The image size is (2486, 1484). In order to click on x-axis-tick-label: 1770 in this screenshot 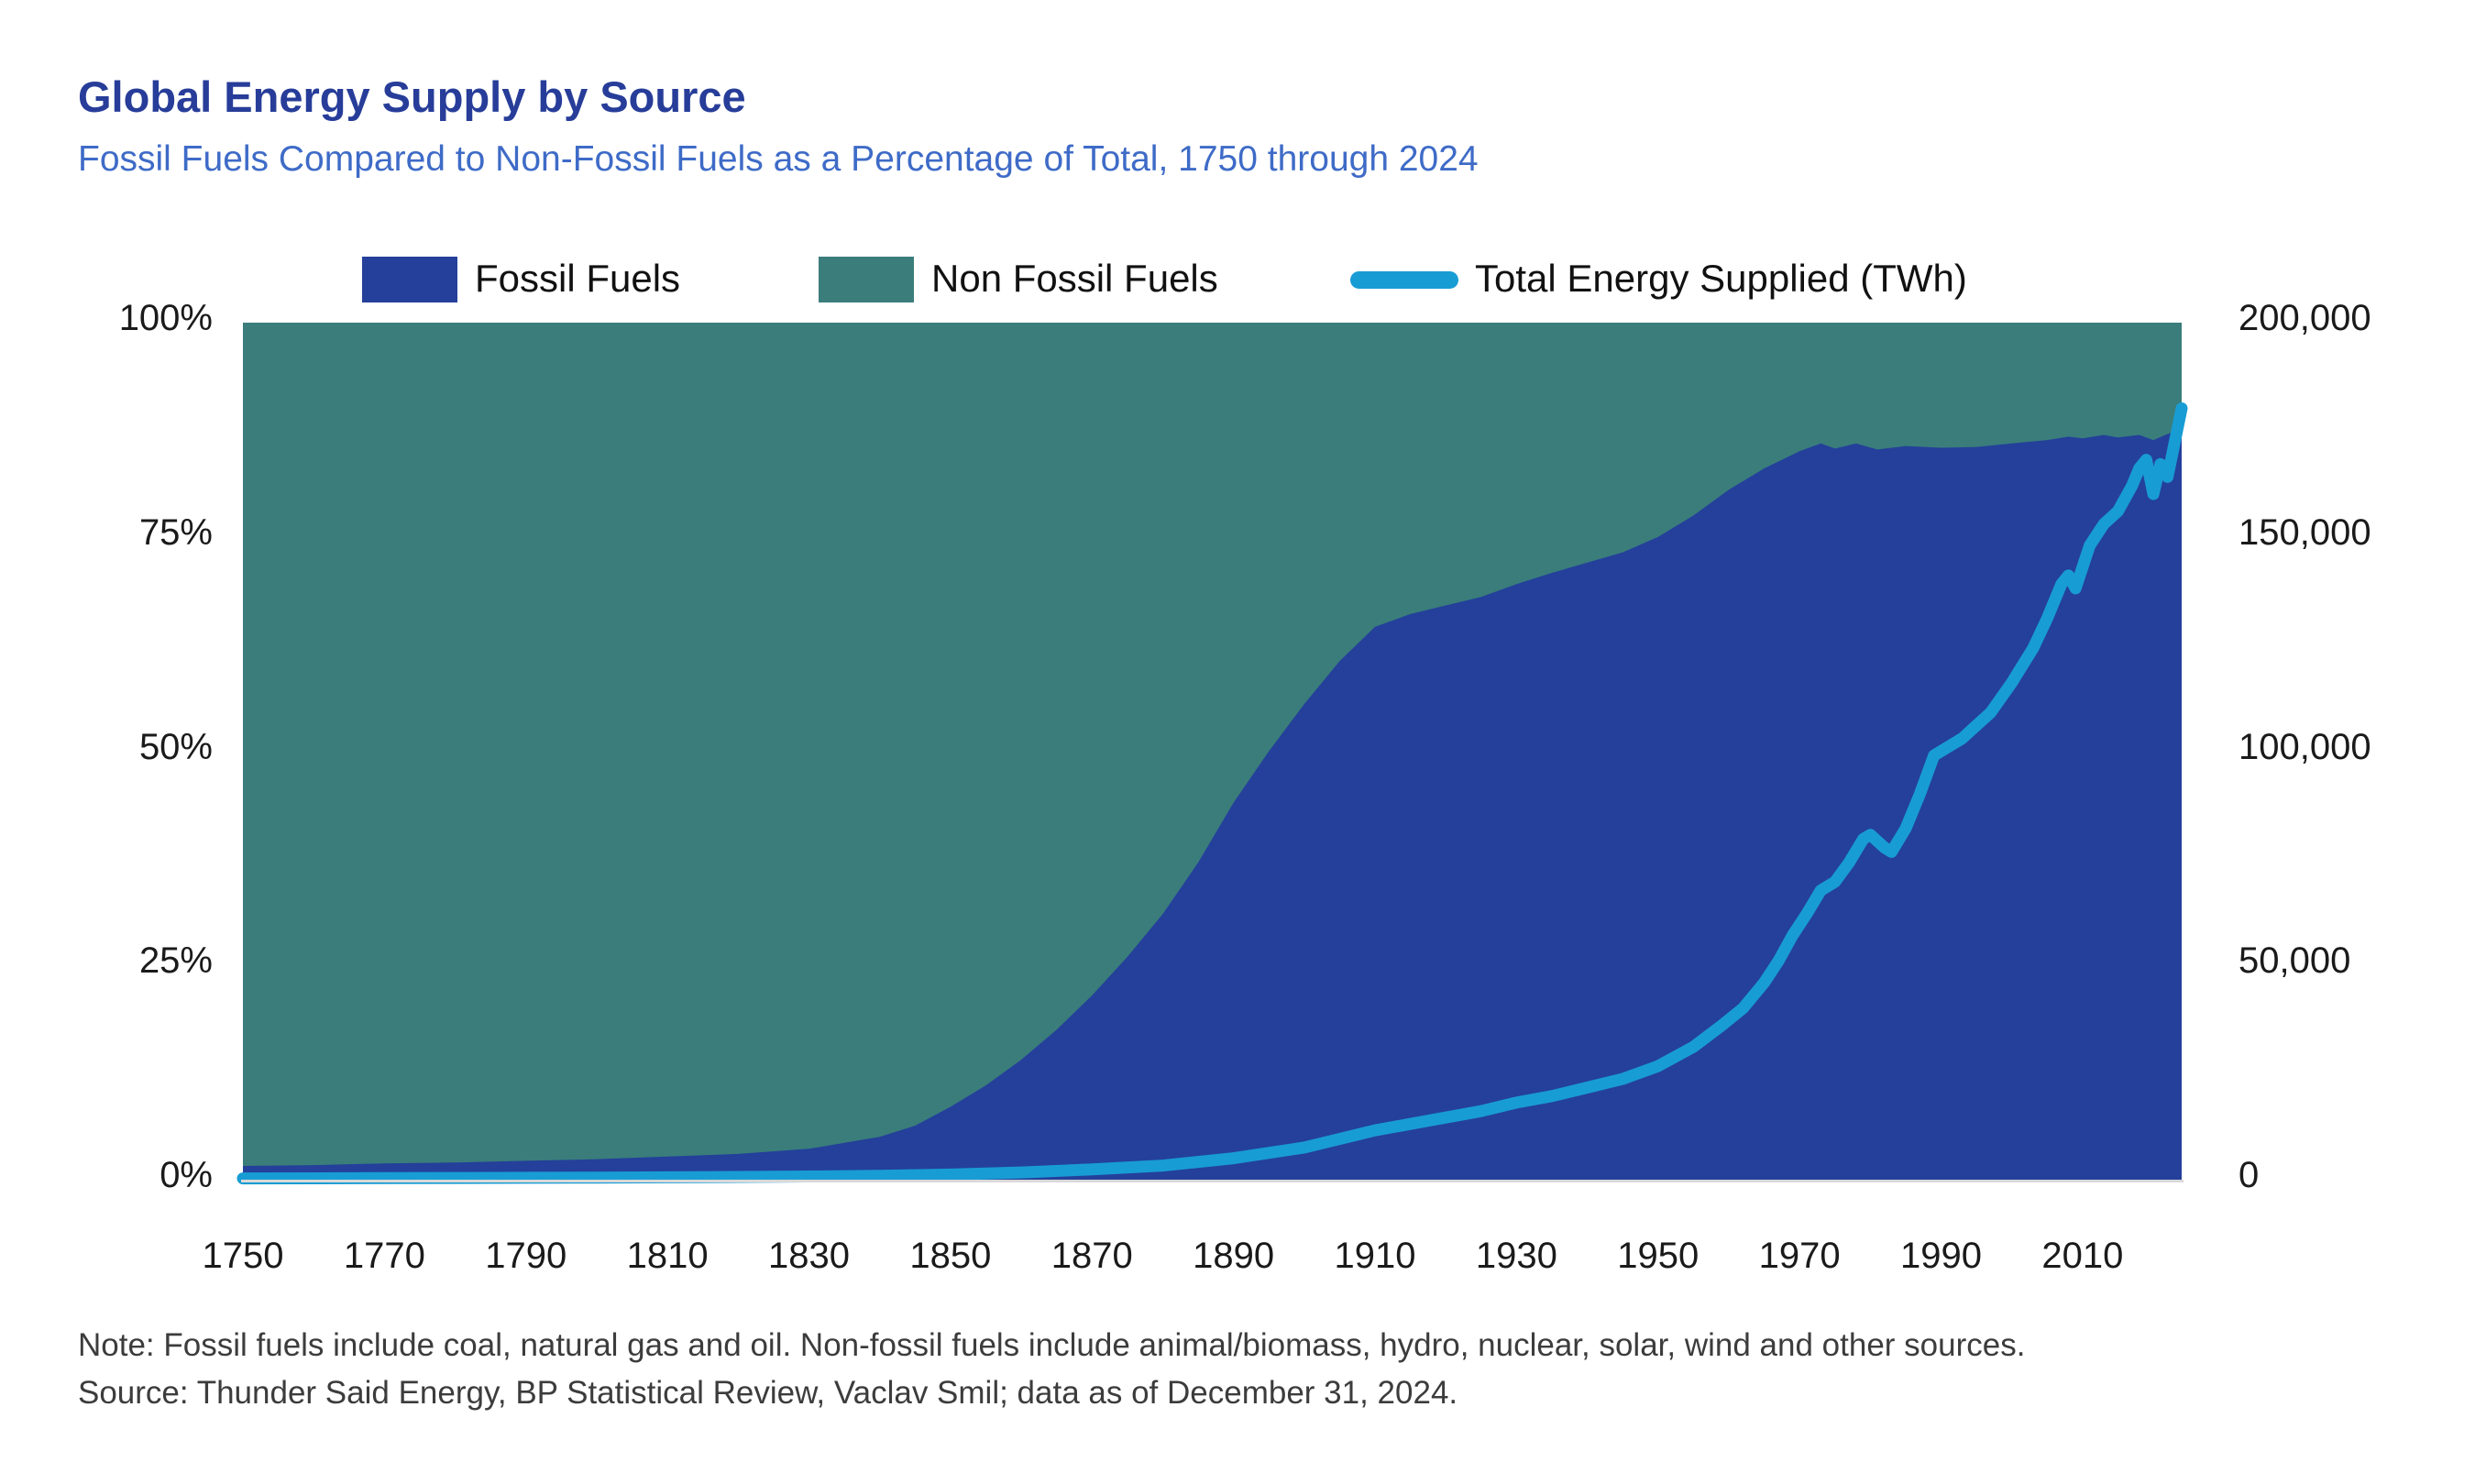, I will do `click(384, 1256)`.